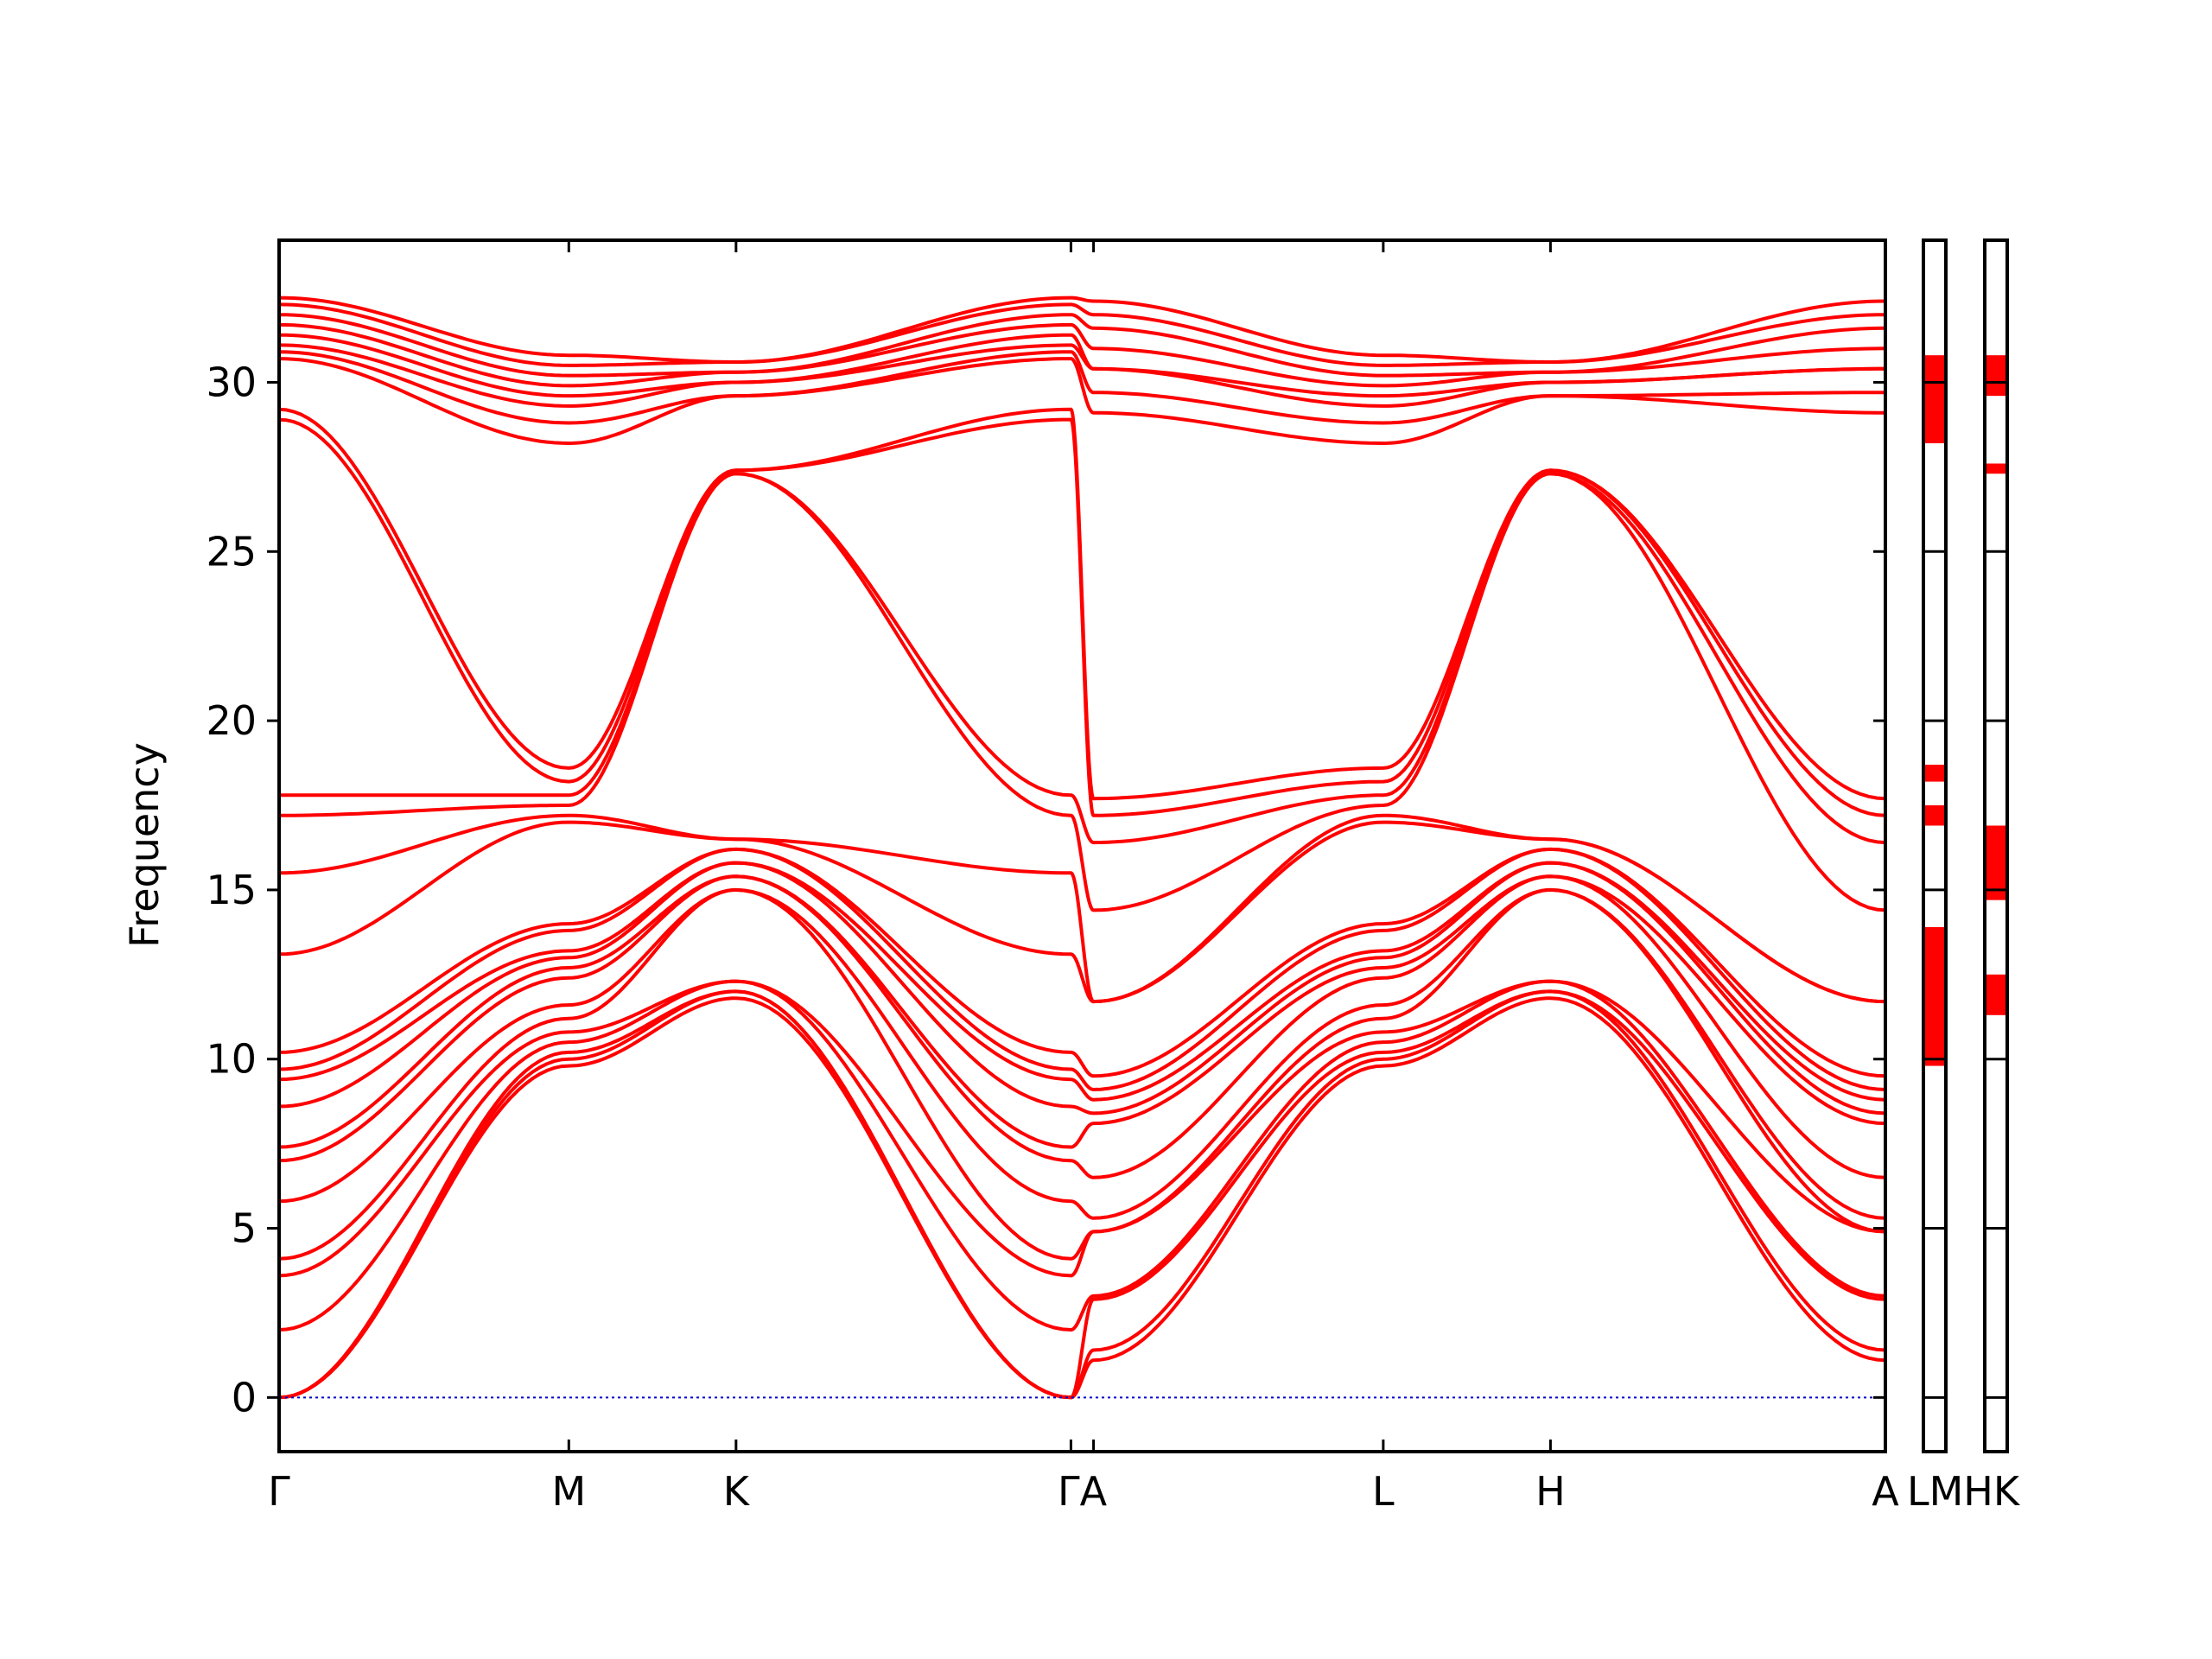  Describe the element at coordinates (1550, 1491) in the screenshot. I see `x-tick-label: H` at that location.